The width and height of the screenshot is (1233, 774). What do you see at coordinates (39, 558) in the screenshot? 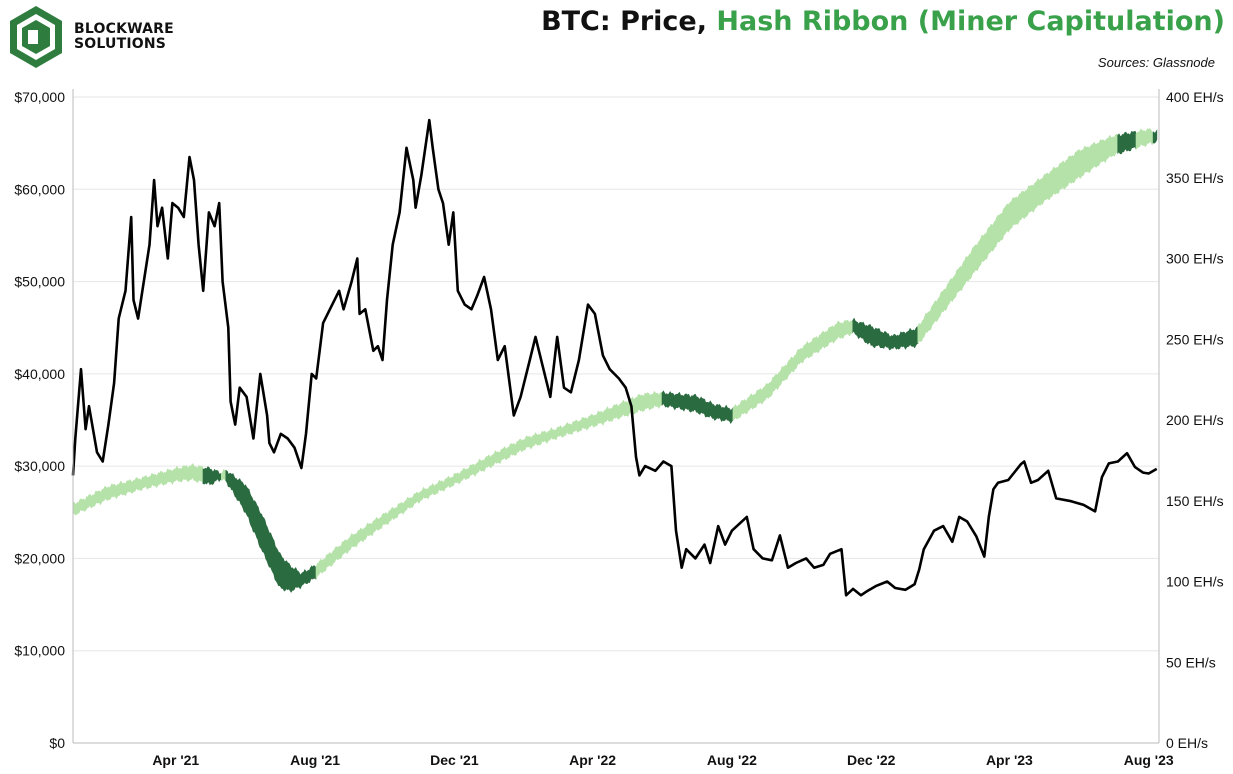
I see `y-left-tick-label: $20,000` at bounding box center [39, 558].